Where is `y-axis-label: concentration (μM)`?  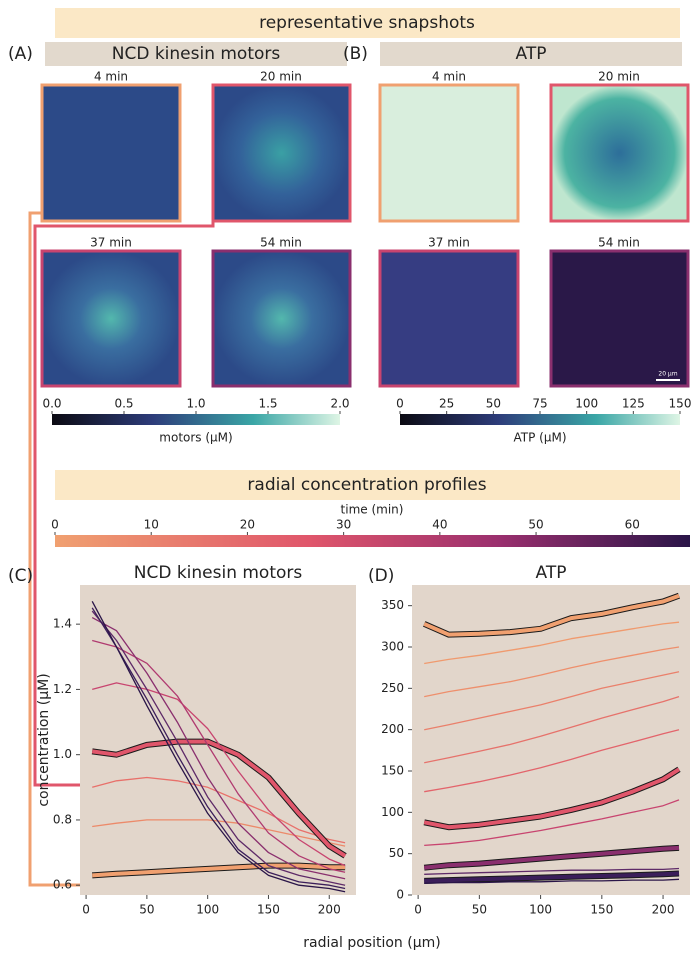 y-axis-label: concentration (μM) is located at coordinates (44, 739).